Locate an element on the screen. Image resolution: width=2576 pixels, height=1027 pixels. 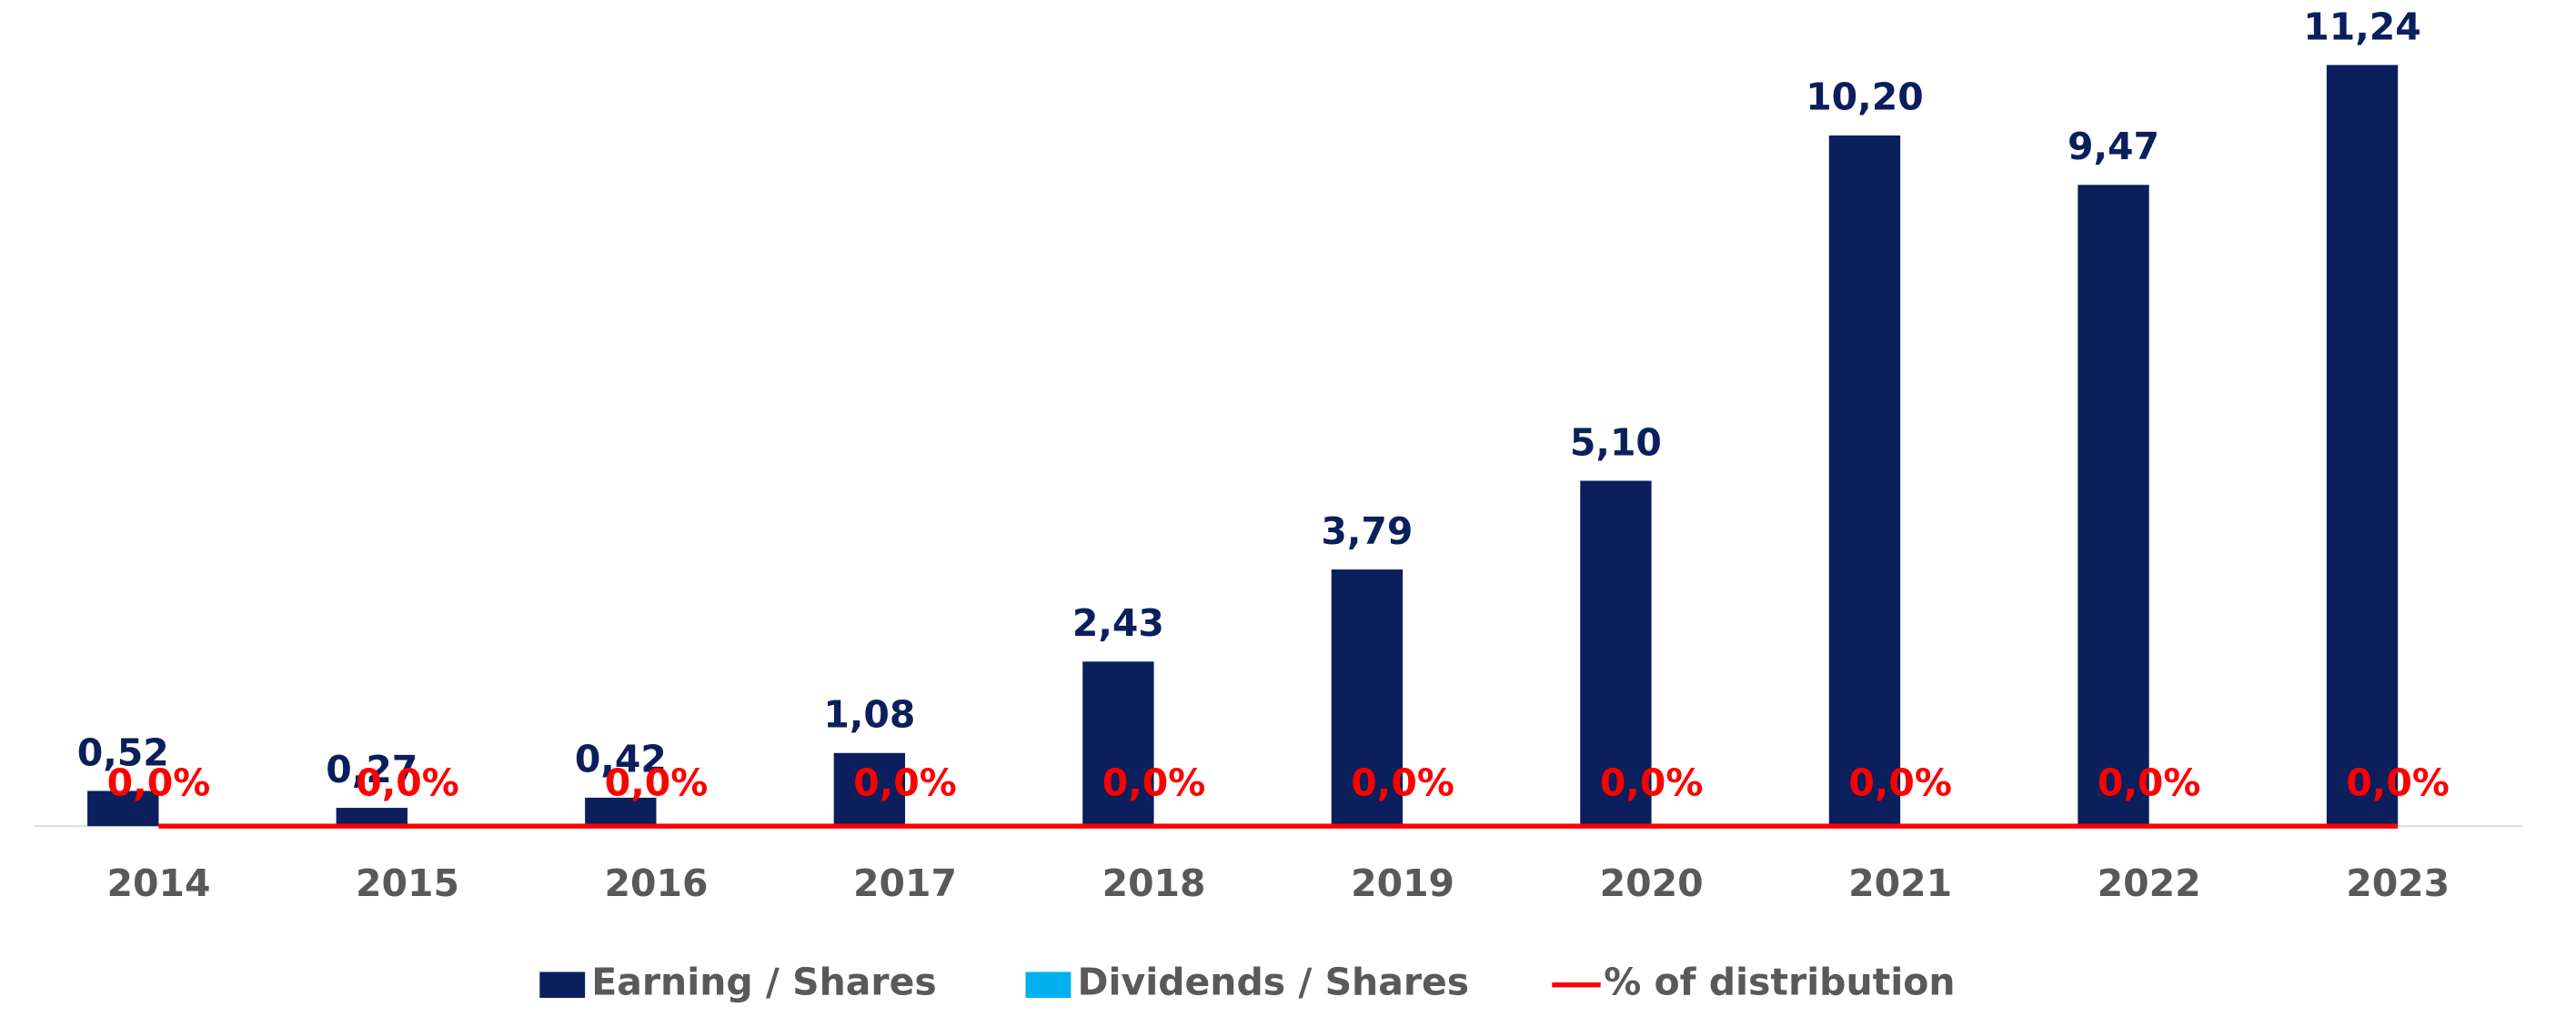
x-tick-label: 2014 is located at coordinates (158, 883).